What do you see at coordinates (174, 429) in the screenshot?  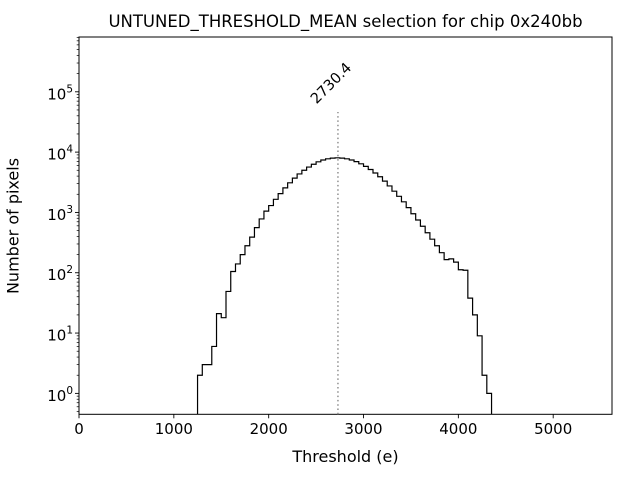 I see `x-tick-label: 1000` at bounding box center [174, 429].